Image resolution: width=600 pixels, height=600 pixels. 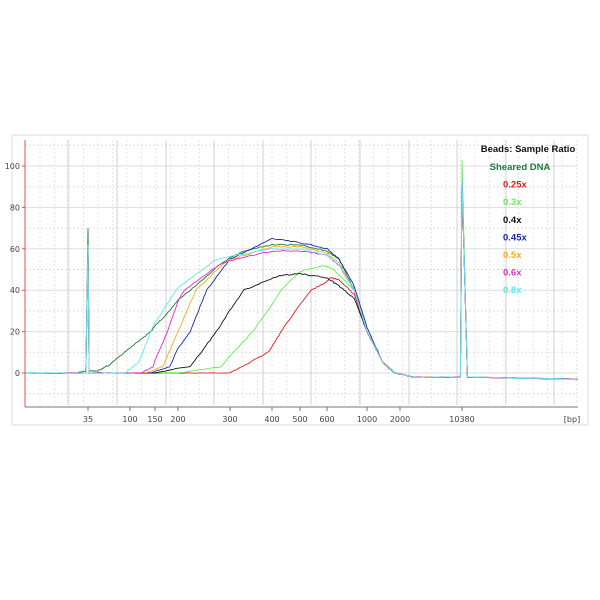 What do you see at coordinates (229, 419) in the screenshot?
I see `x-tick-label: 300` at bounding box center [229, 419].